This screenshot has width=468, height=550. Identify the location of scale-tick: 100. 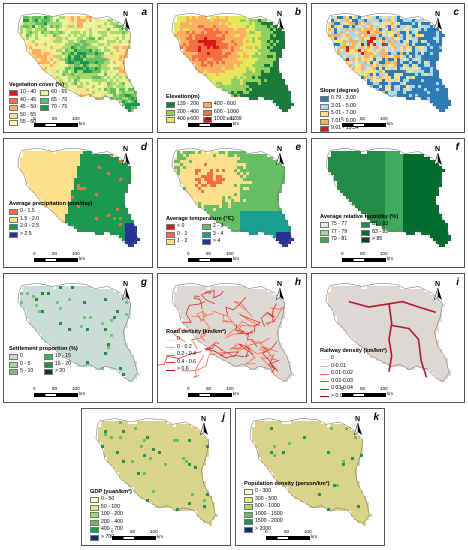
(384, 388).